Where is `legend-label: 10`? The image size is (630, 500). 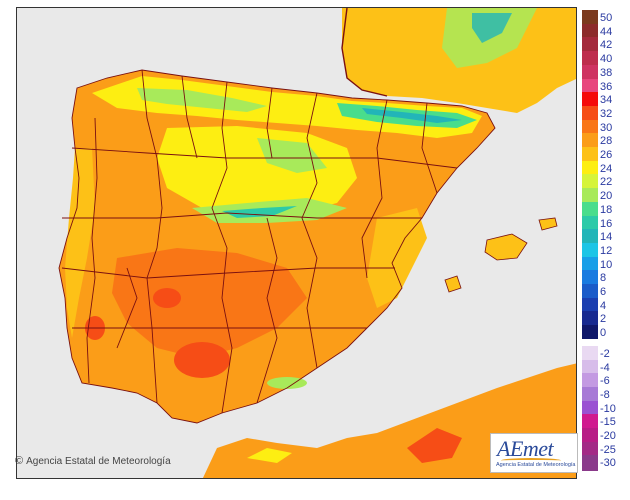
legend-label: 10 is located at coordinates (606, 264).